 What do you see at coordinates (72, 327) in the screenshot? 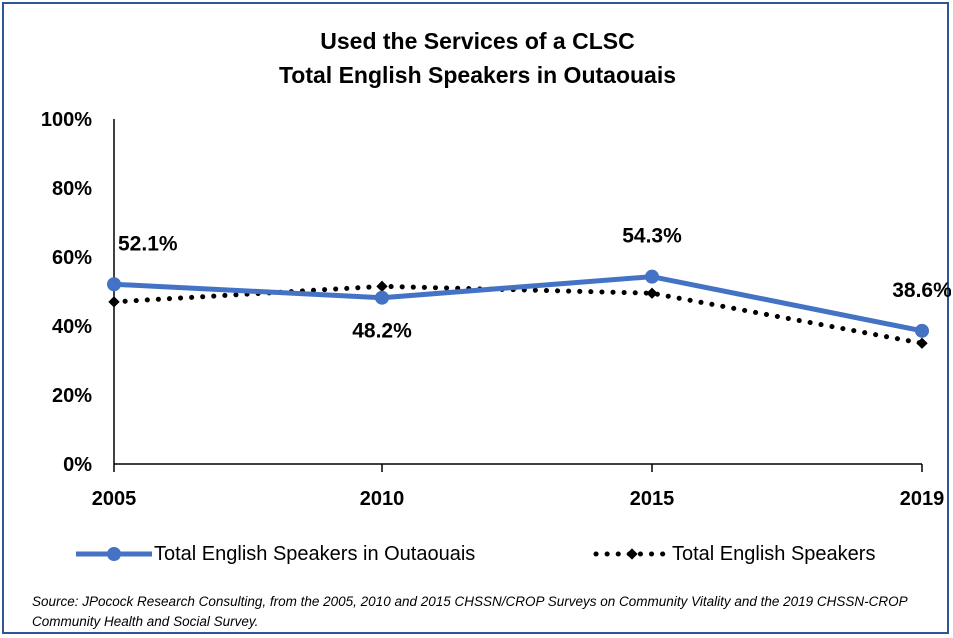
I see `y-tick-label: 40%` at bounding box center [72, 327].